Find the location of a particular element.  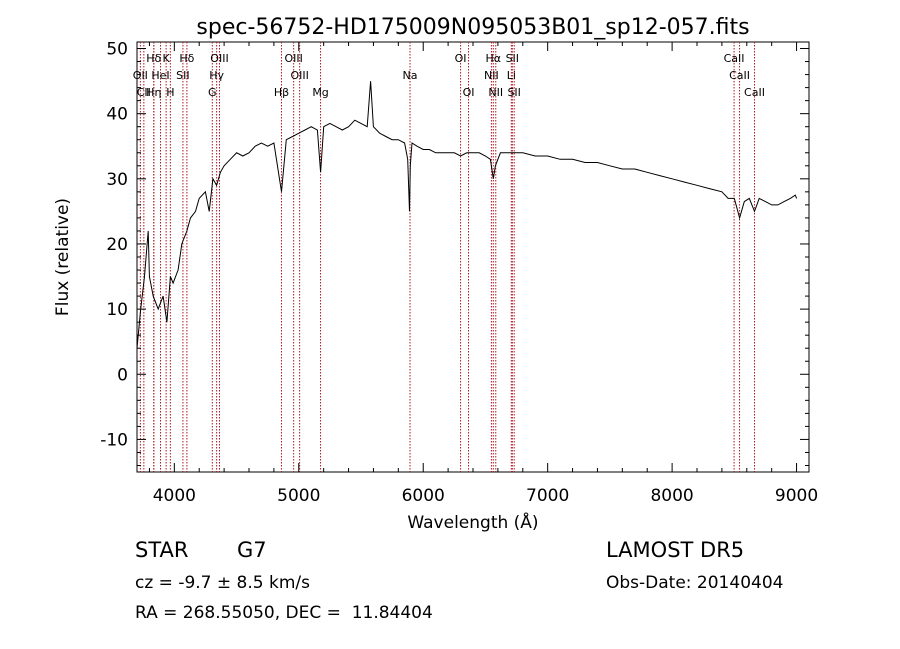

y-axis-label: Flux (relative) is located at coordinates (63, 257).